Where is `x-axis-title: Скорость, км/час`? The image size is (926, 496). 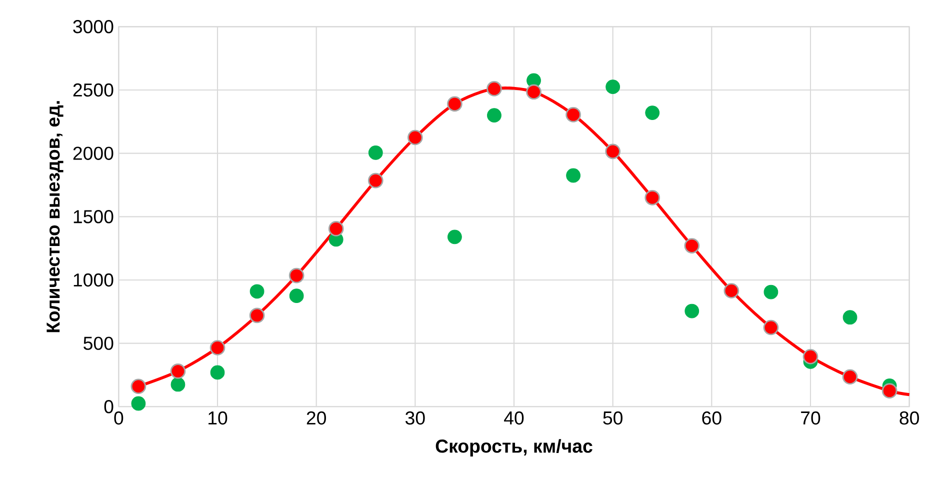 x-axis-title: Скорость, км/час is located at coordinates (514, 447).